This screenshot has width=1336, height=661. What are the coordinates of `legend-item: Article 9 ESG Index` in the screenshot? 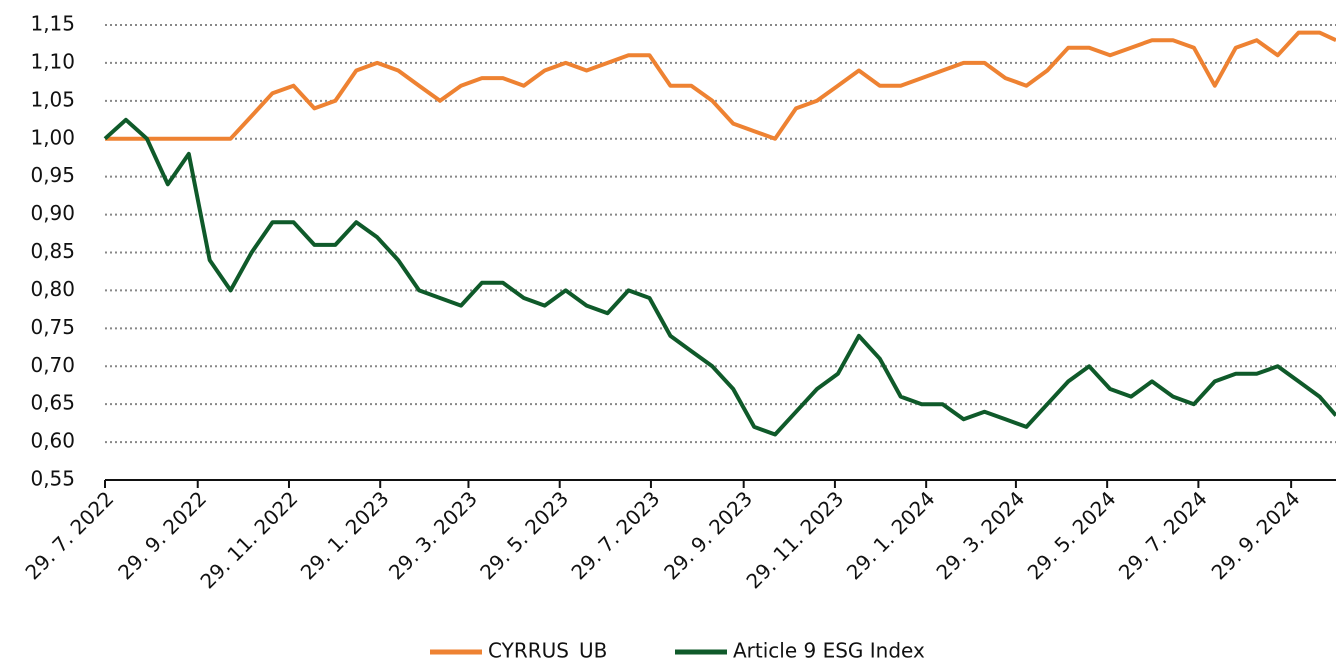 It's located at (800, 650).